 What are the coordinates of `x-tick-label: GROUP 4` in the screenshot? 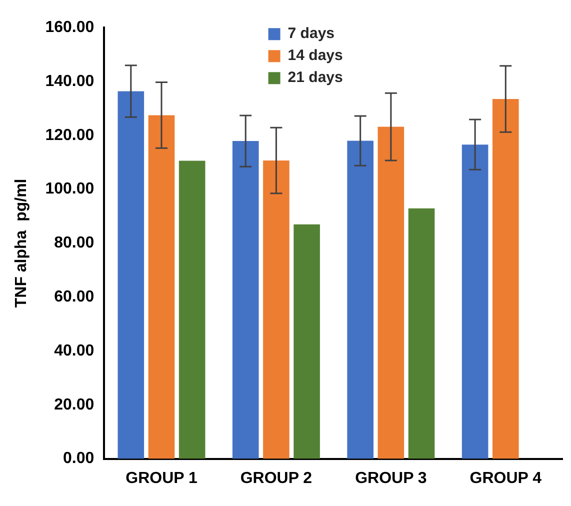 It's located at (506, 478).